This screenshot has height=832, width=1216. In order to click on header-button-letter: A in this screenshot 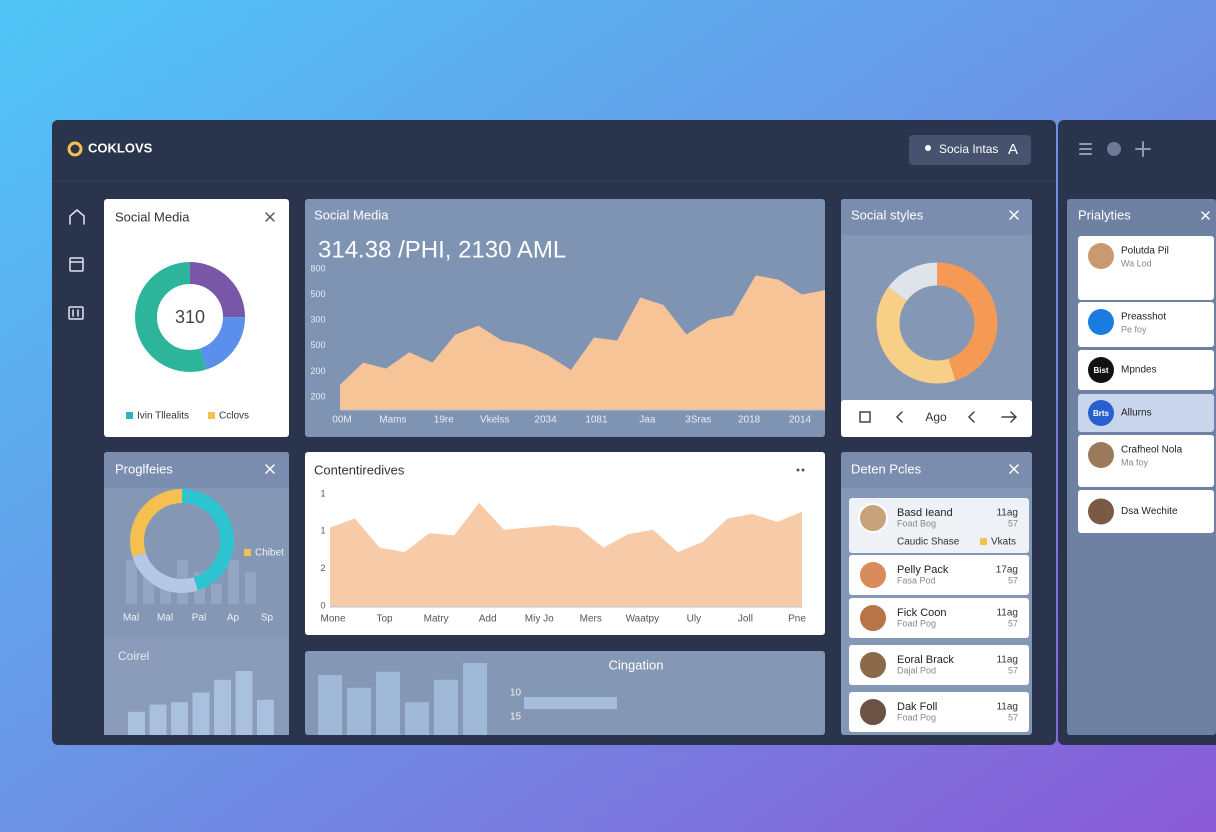, I will do `click(1013, 149)`.